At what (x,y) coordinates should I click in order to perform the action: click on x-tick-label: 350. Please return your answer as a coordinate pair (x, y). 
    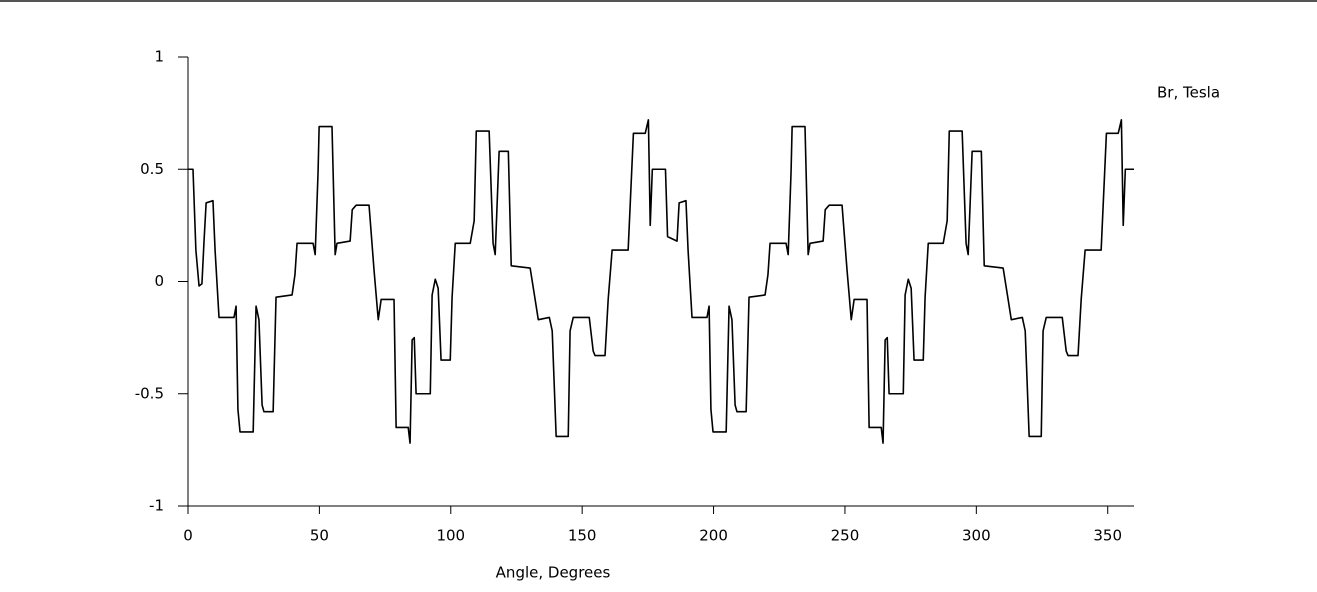
    Looking at the image, I should click on (1107, 536).